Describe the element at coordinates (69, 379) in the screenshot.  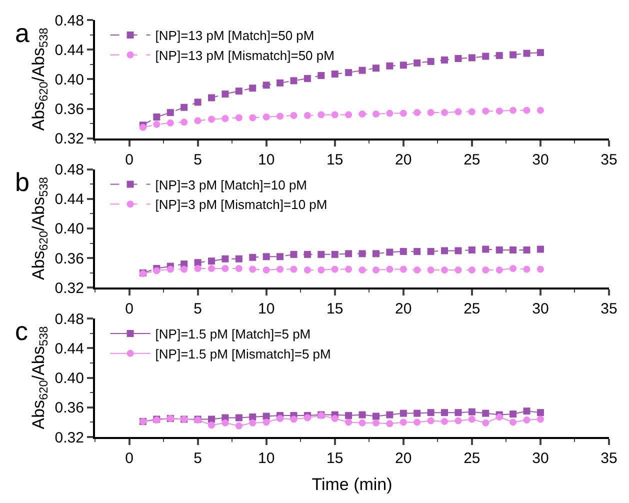
I see `y-tick-label: 0.40` at that location.